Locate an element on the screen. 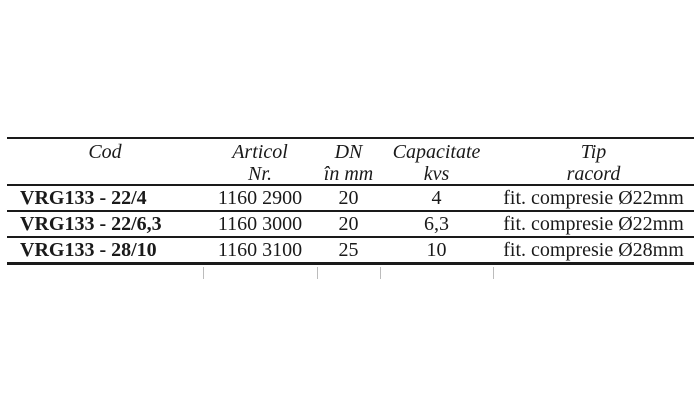  cell-articol-nr: 1160 3100 is located at coordinates (260, 249).